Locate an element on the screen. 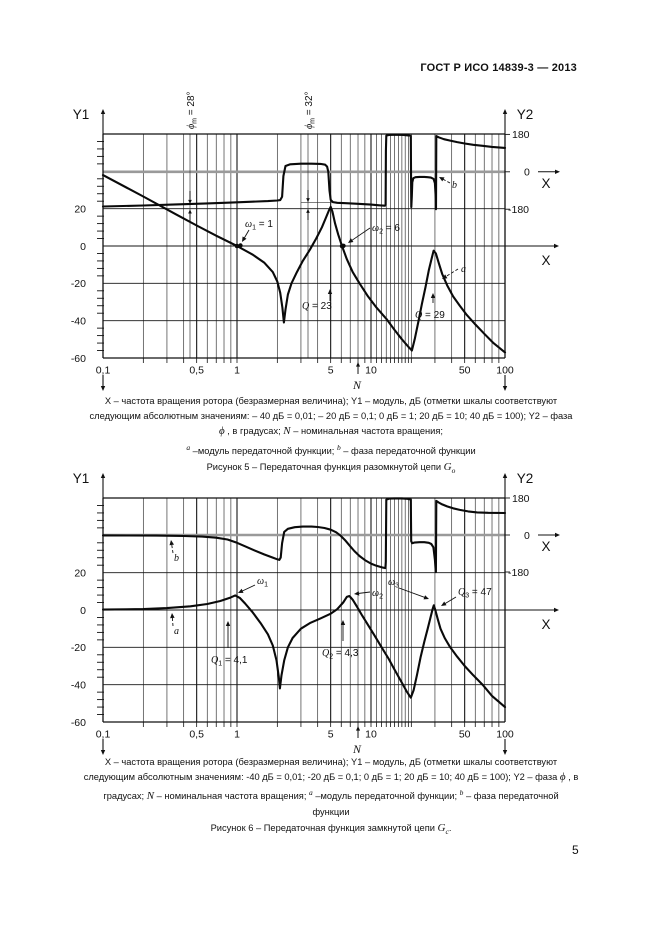  annotation-label: Q = 23 is located at coordinates (317, 306).